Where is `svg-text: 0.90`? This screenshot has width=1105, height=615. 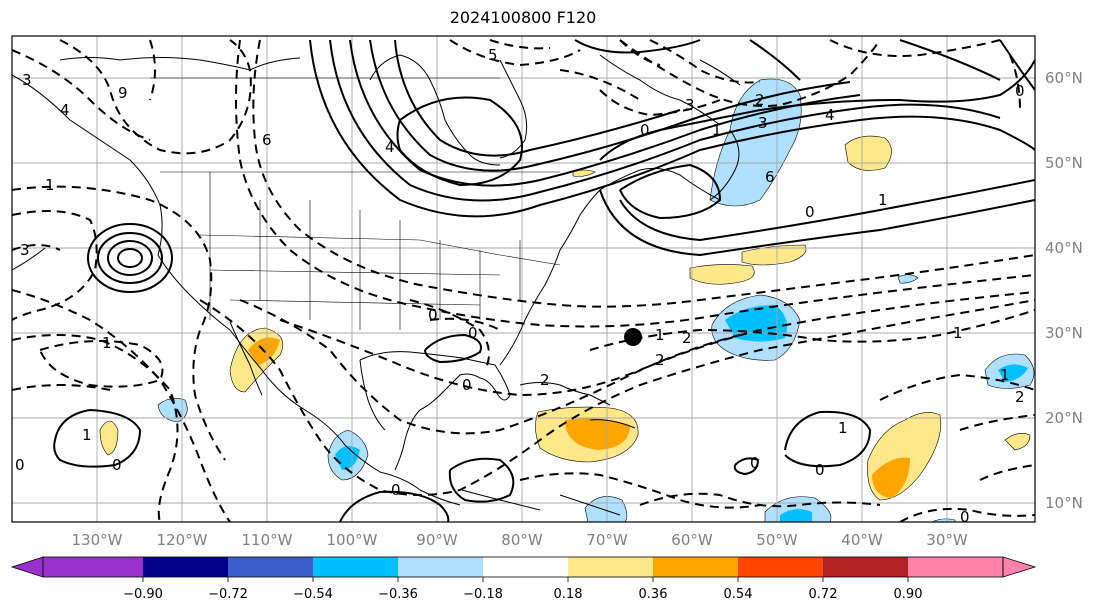 svg-text: 0.90 is located at coordinates (908, 594).